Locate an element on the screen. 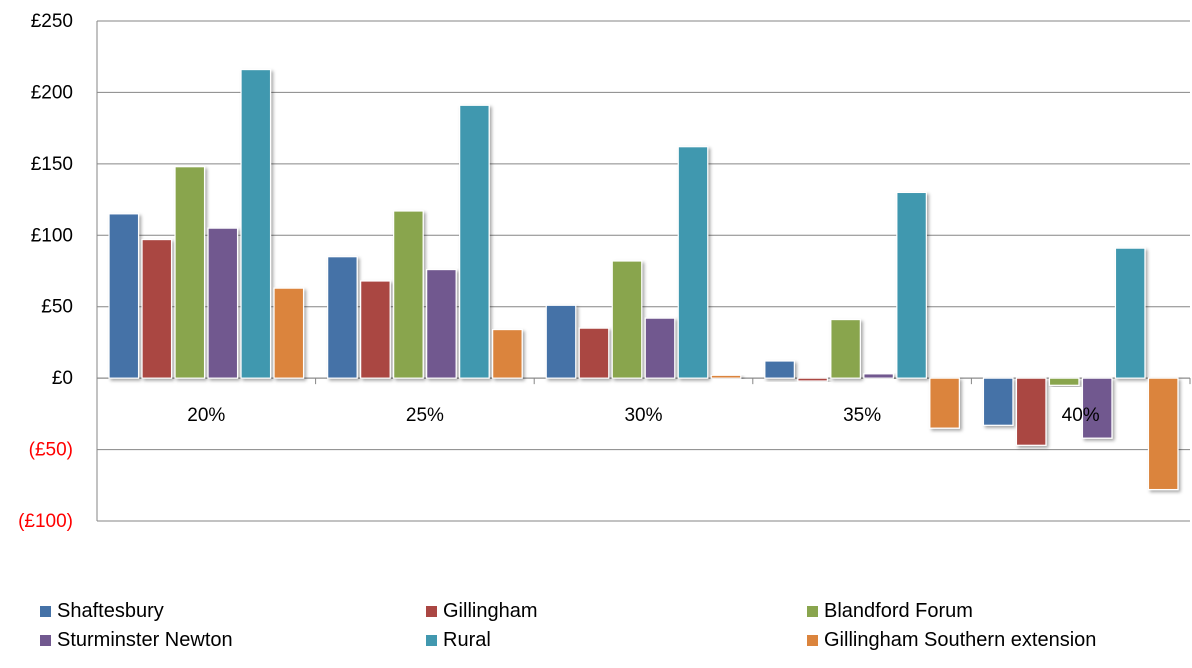  legend-item: Rural is located at coordinates (458, 640).